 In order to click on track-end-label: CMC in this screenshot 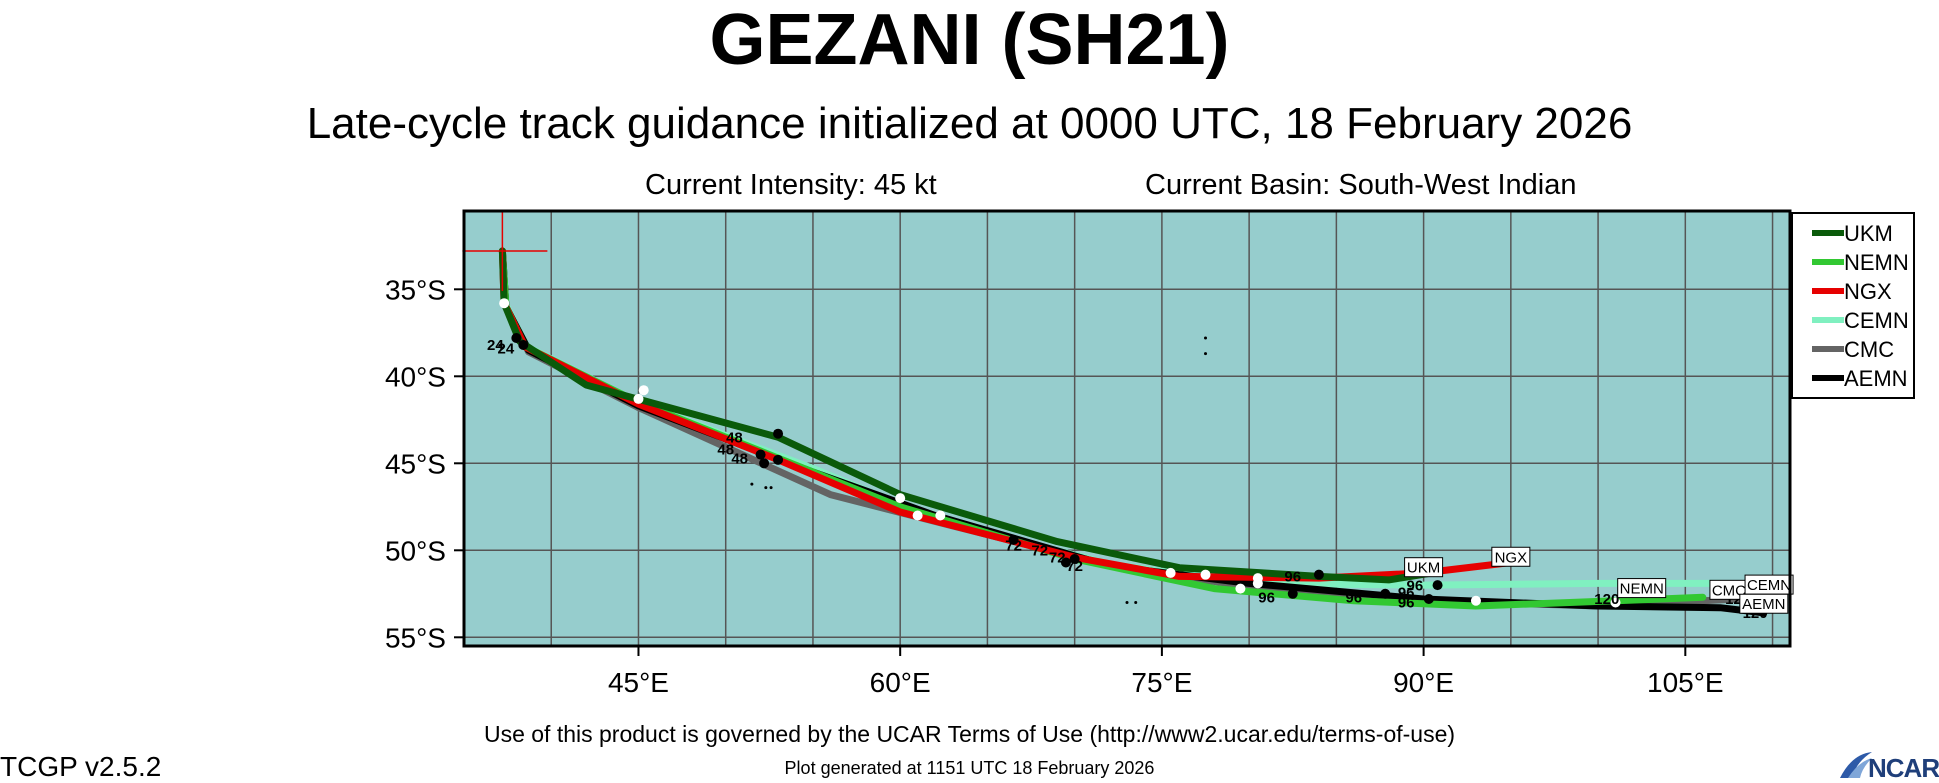, I will do `click(1729, 590)`.